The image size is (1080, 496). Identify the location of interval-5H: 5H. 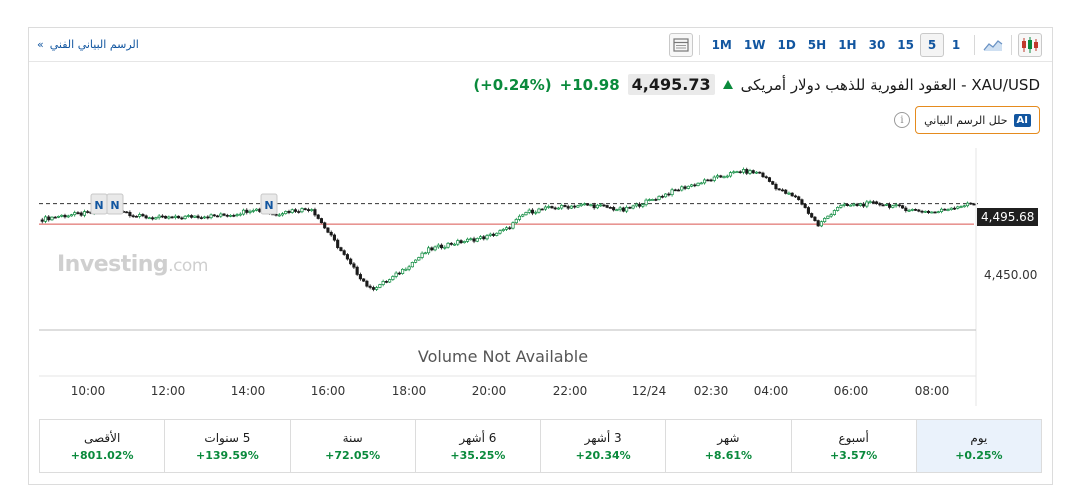
(817, 45).